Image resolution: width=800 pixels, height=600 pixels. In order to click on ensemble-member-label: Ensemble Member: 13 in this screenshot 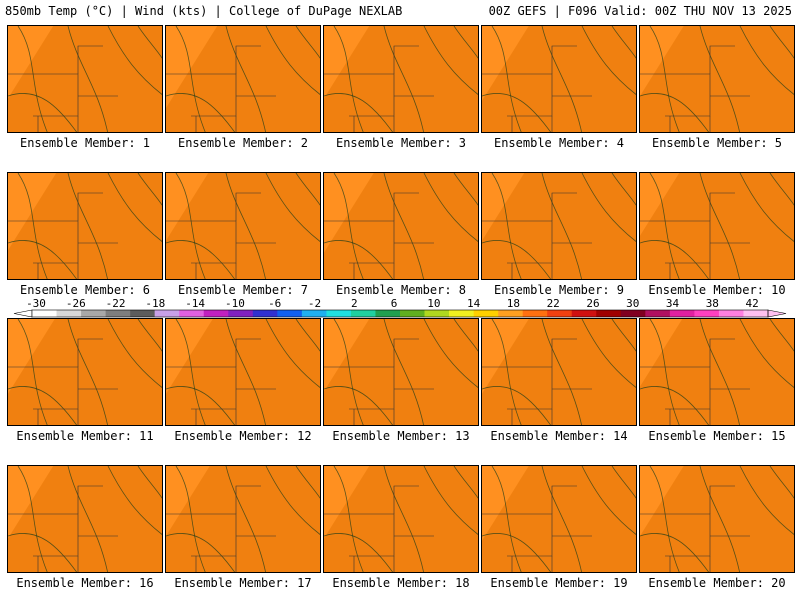, I will do `click(401, 436)`.